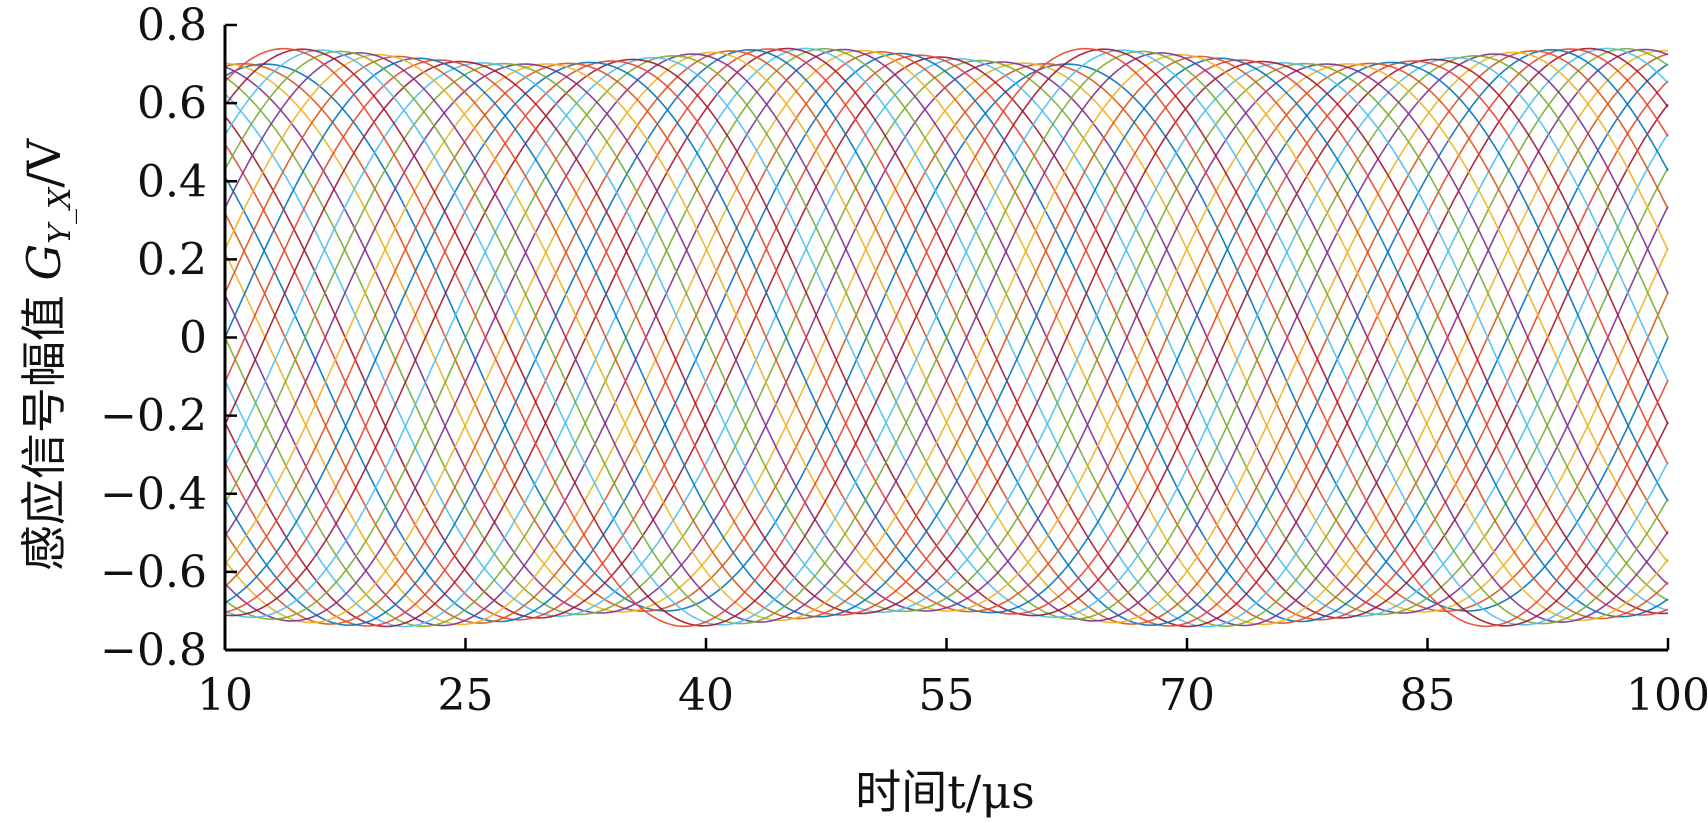 This screenshot has height=823, width=1708. I want to click on x-tick-label: 40, so click(706, 695).